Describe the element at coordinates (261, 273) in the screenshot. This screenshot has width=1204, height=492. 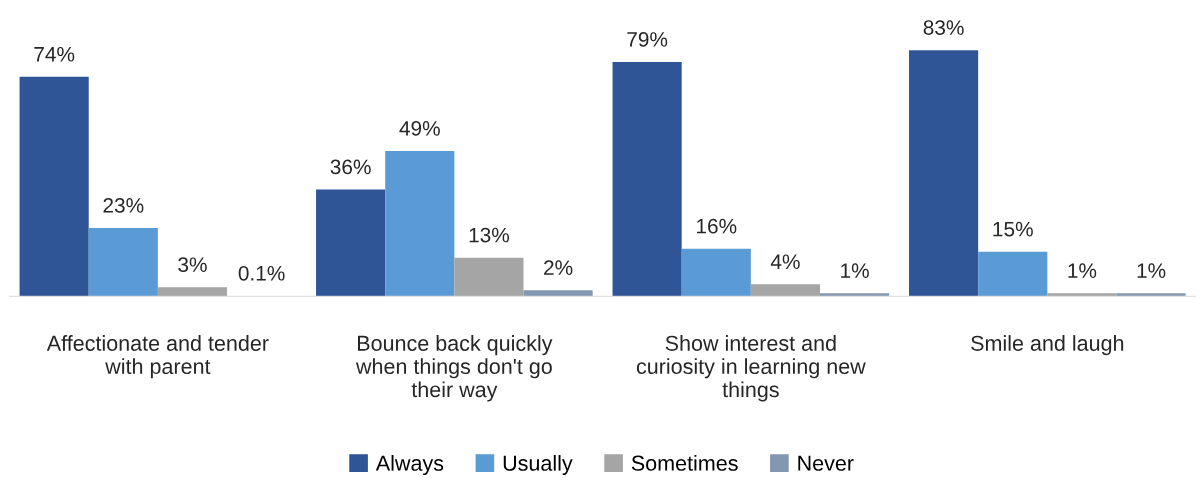
I see `data-label: 0.1%` at that location.